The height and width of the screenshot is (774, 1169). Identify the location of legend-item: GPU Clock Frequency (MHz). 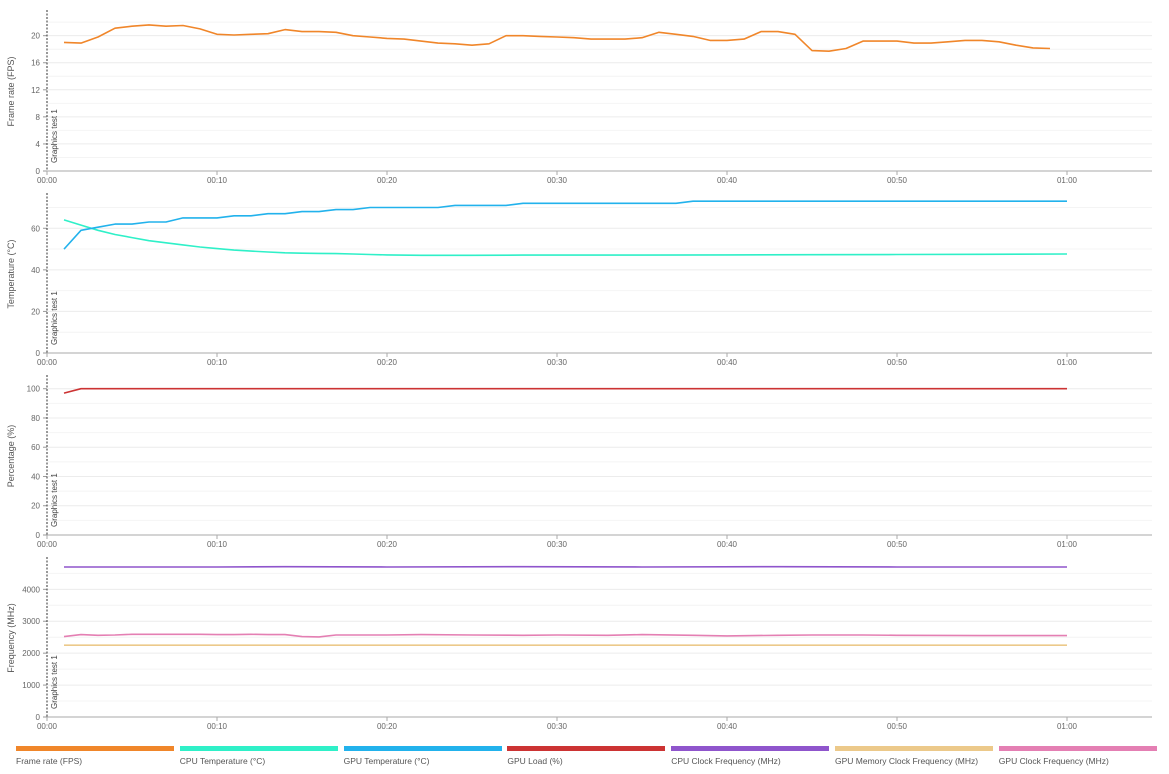
(1077, 759).